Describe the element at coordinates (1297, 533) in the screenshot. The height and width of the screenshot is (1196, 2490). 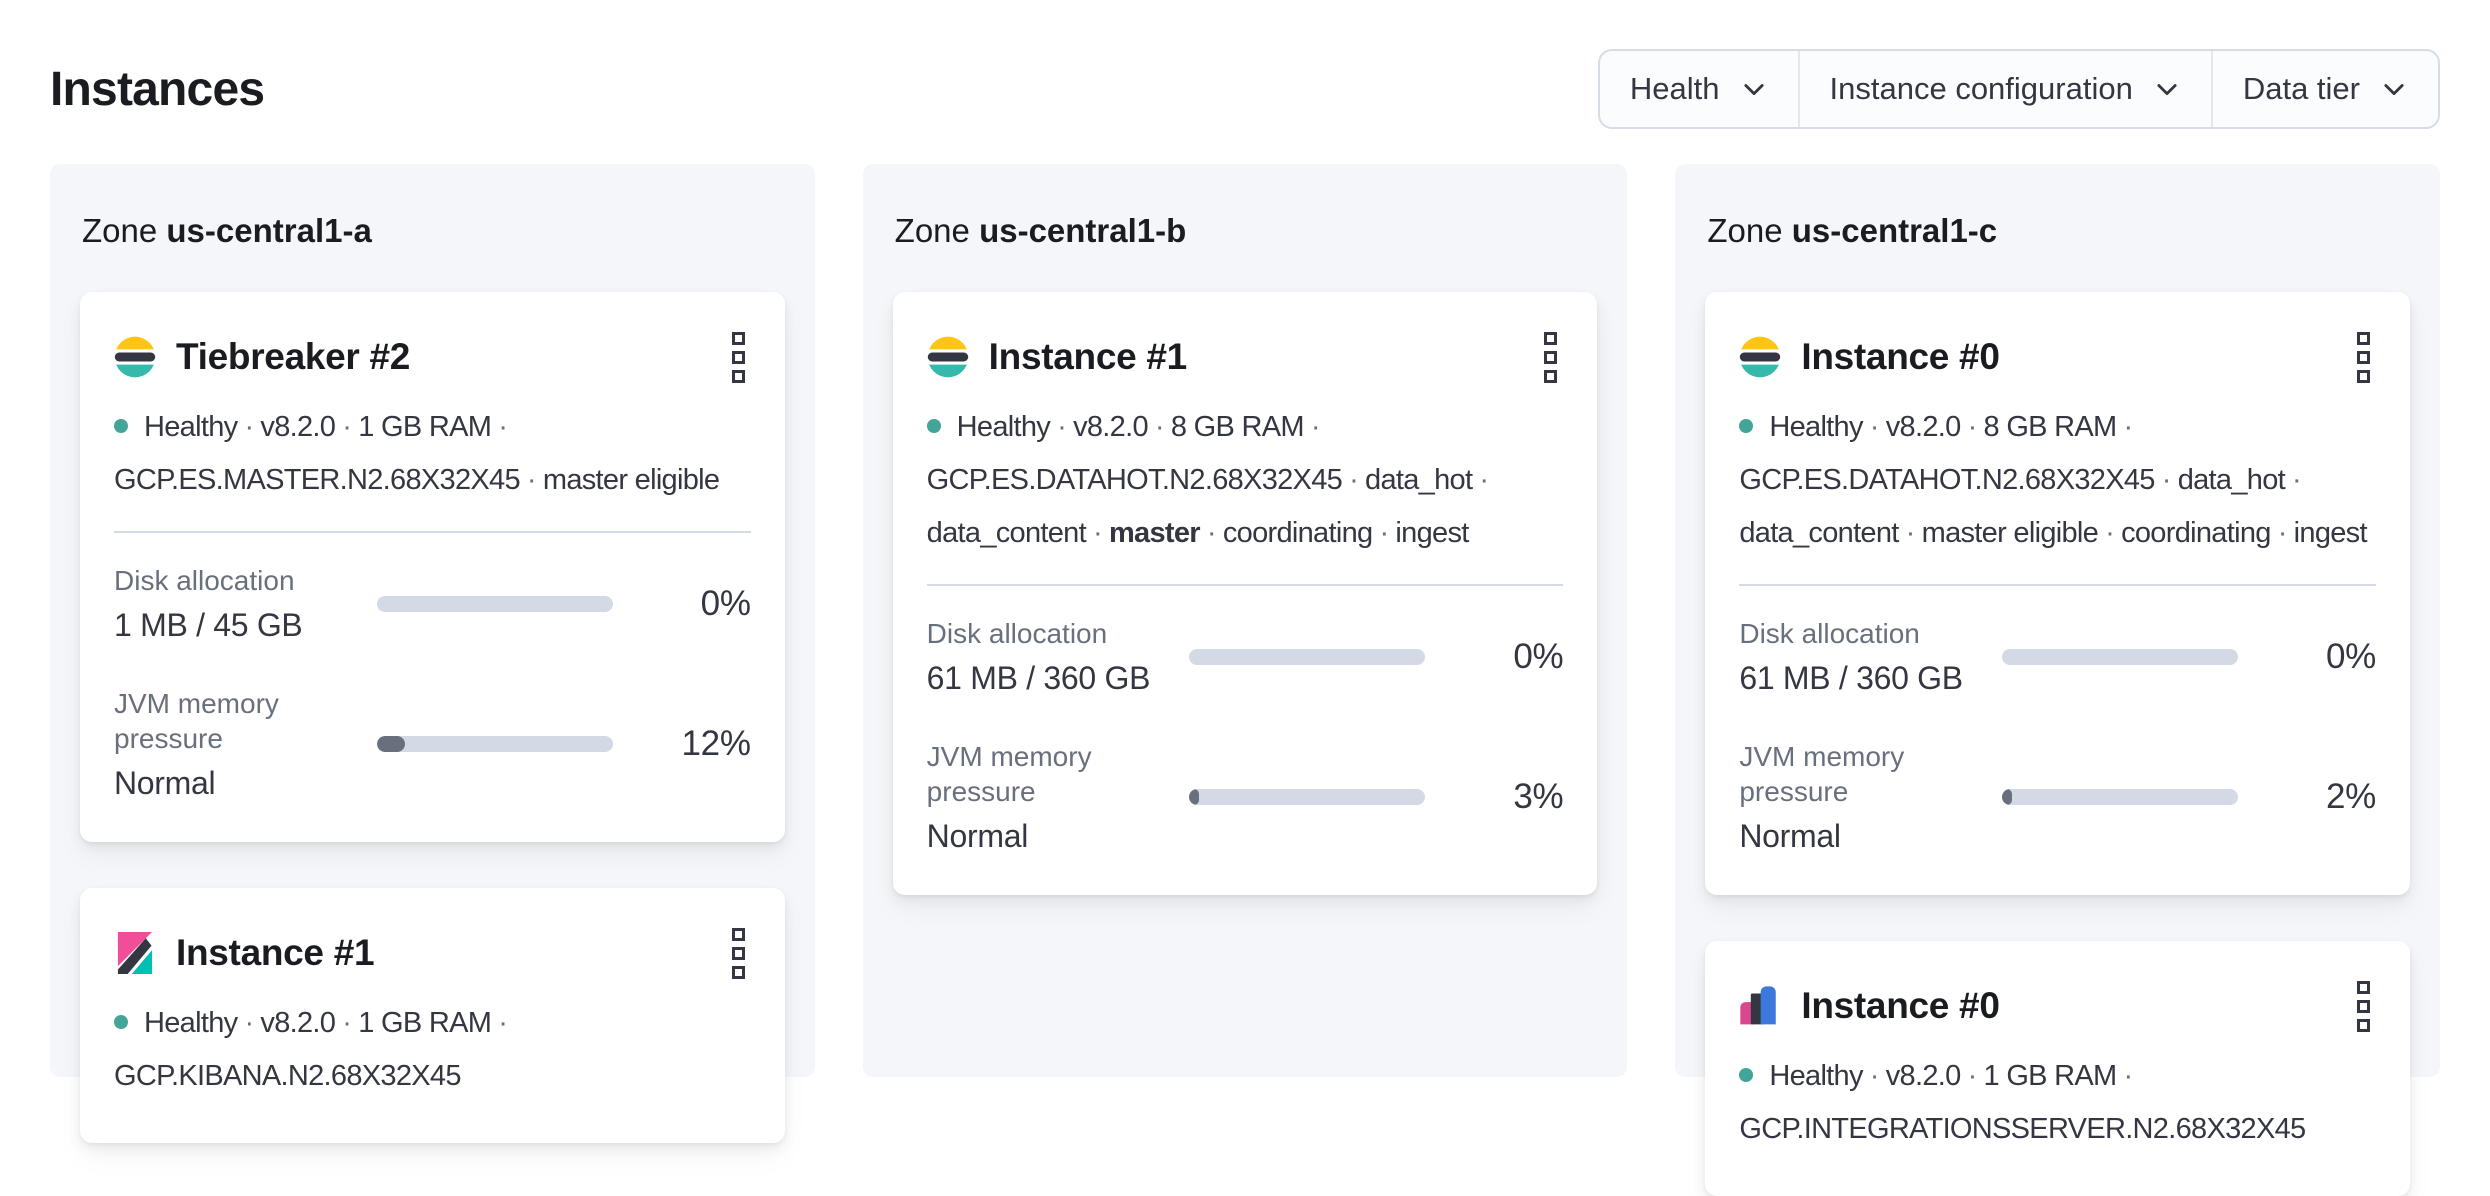
I see `meta-item: coordinating` at that location.